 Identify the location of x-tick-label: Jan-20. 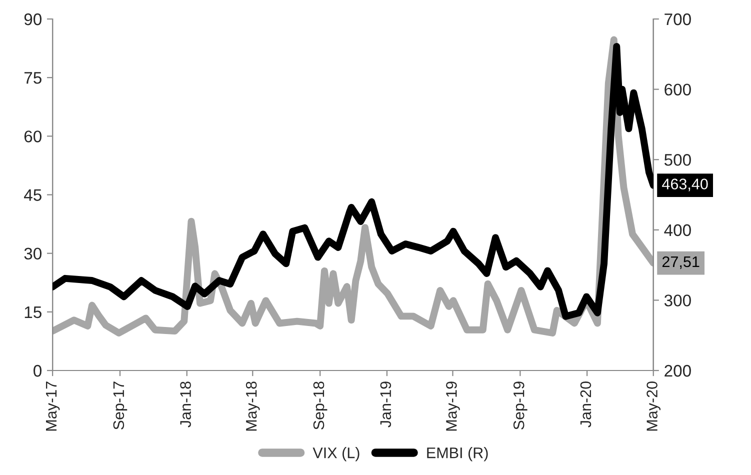
(586, 405).